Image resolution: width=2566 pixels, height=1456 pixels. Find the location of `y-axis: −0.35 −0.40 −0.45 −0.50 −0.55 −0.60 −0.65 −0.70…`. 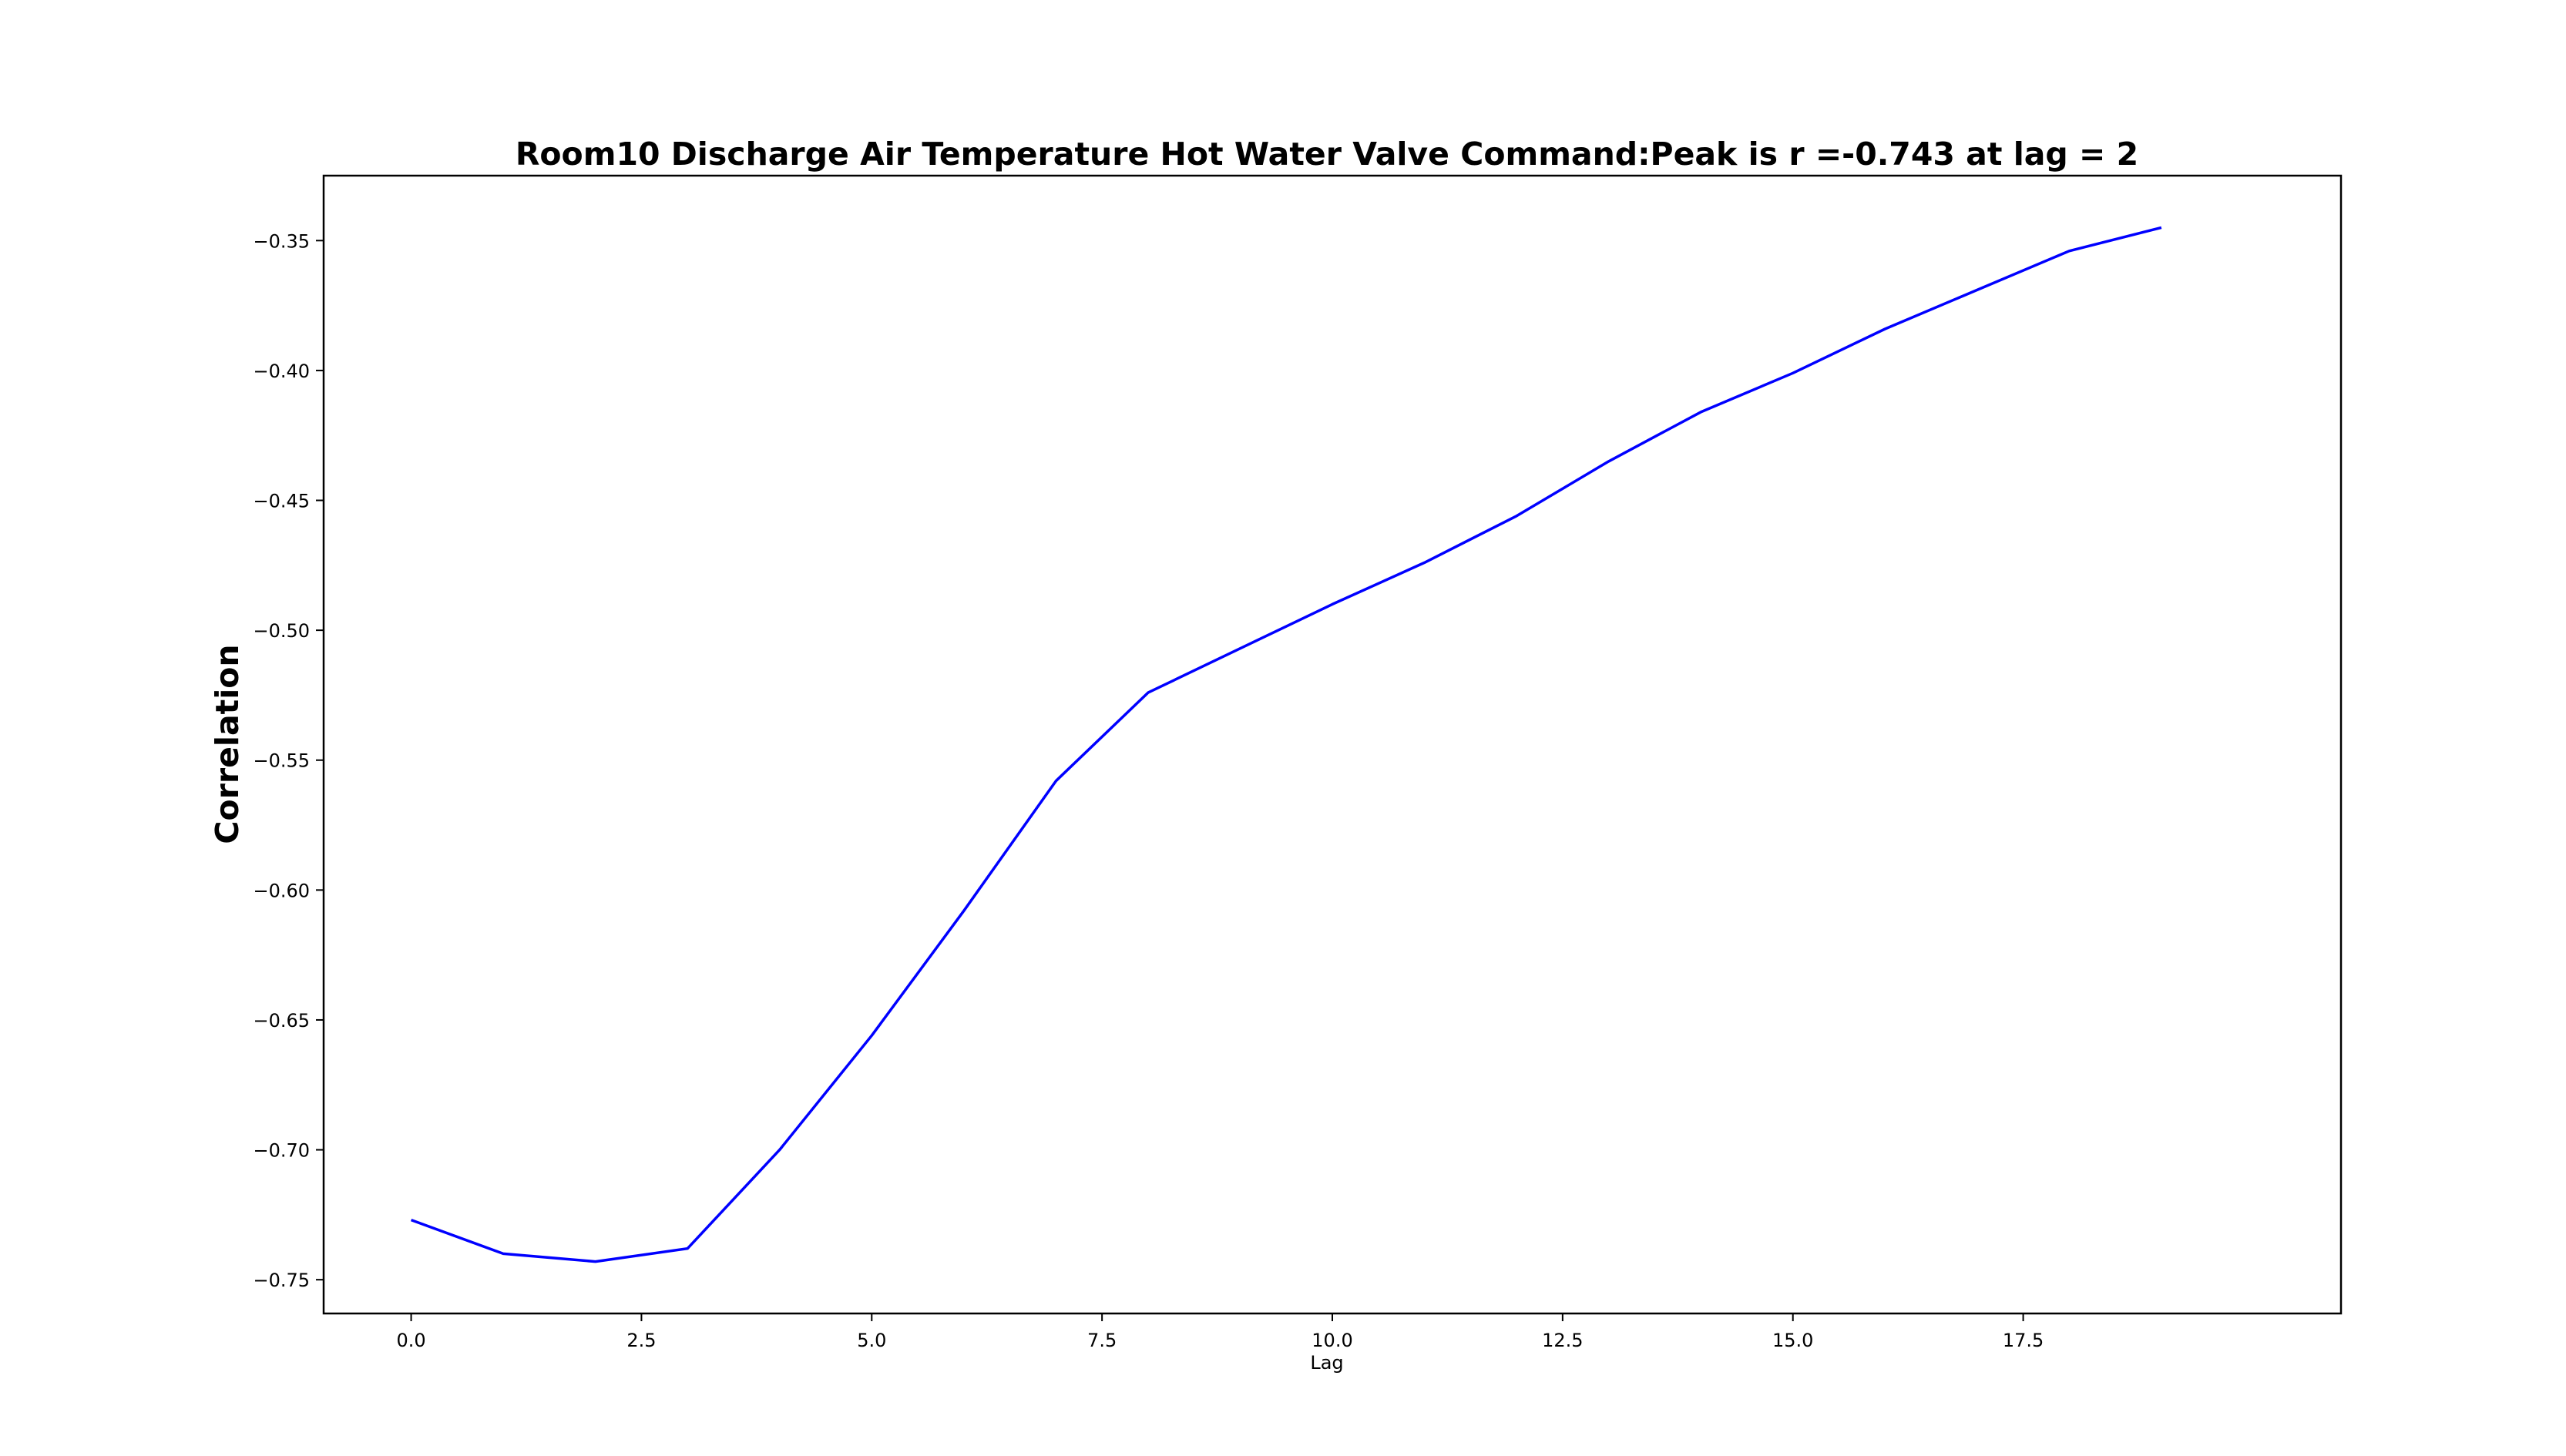

y-axis: −0.35 −0.40 −0.45 −0.50 −0.55 −0.60 −0.65 −0.70… is located at coordinates (288, 760).